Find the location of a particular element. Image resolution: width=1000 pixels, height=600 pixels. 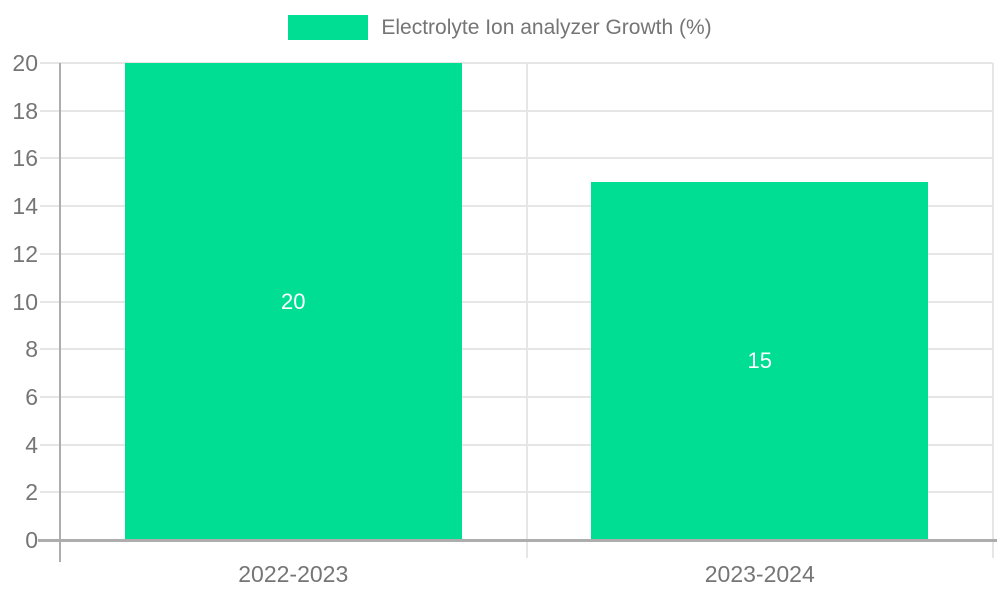

bar-value-label: 15 is located at coordinates (759, 361).